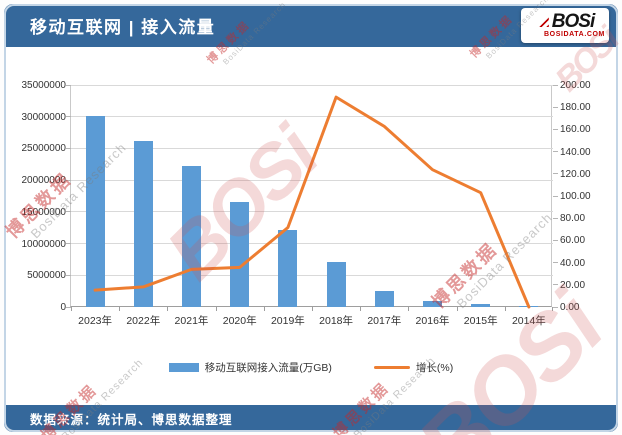 This screenshot has height=435, width=622. Describe the element at coordinates (573, 285) in the screenshot. I see `y-axis-right-label: 20.00` at that location.